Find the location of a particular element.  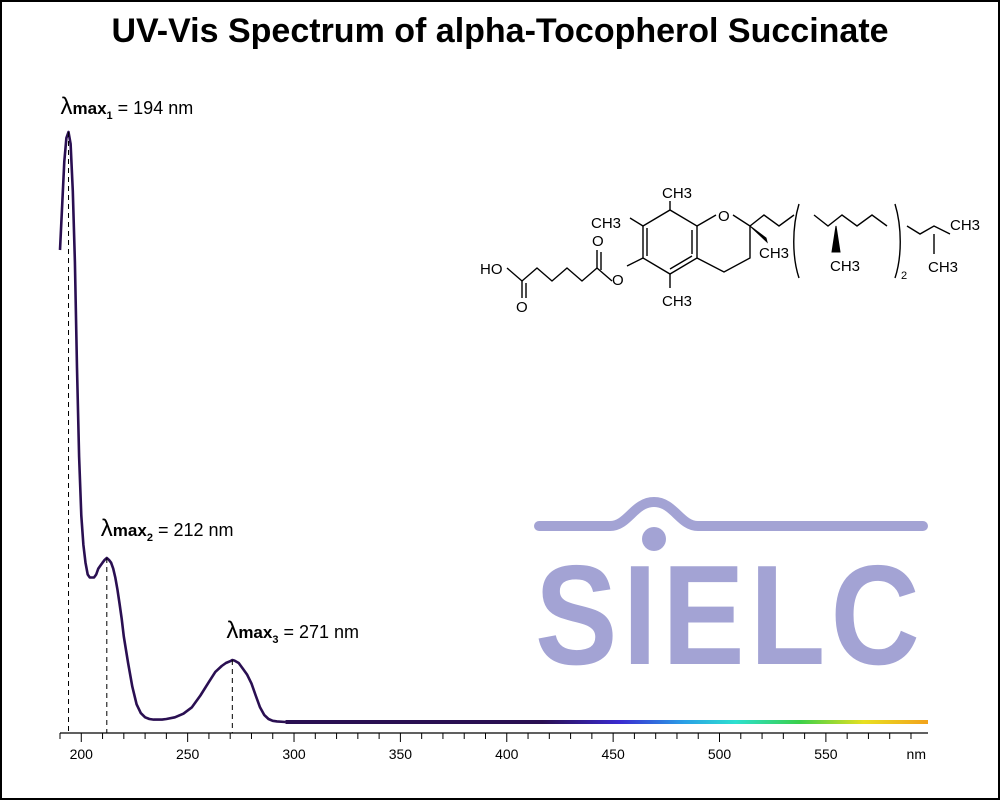

peak-index: 3 is located at coordinates (275, 640).